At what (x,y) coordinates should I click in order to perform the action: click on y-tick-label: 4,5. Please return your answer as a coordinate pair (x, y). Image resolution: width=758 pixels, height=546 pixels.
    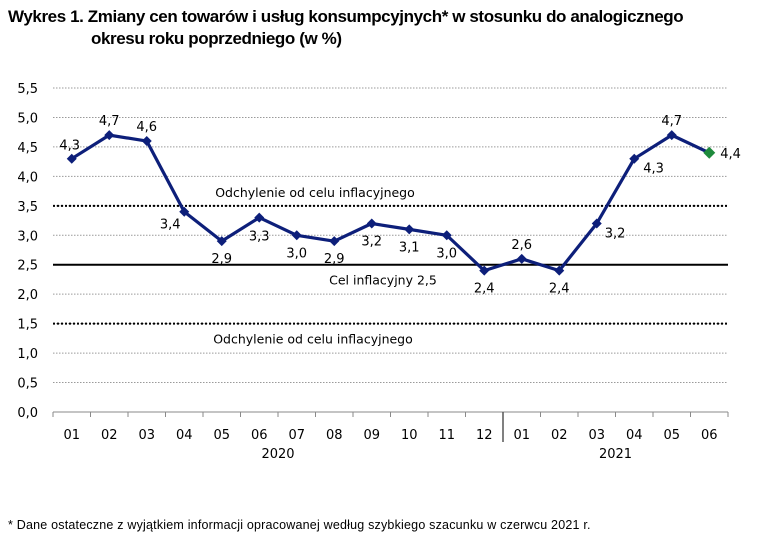
    Looking at the image, I should click on (27, 148).